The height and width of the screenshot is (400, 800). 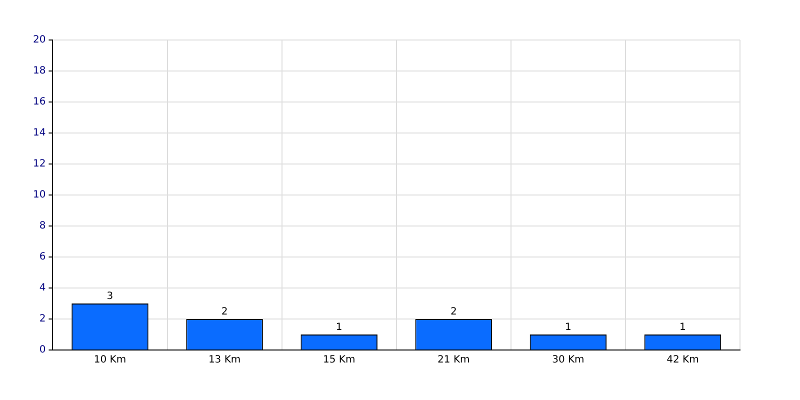 What do you see at coordinates (42, 226) in the screenshot?
I see `y-tick-label: 8` at bounding box center [42, 226].